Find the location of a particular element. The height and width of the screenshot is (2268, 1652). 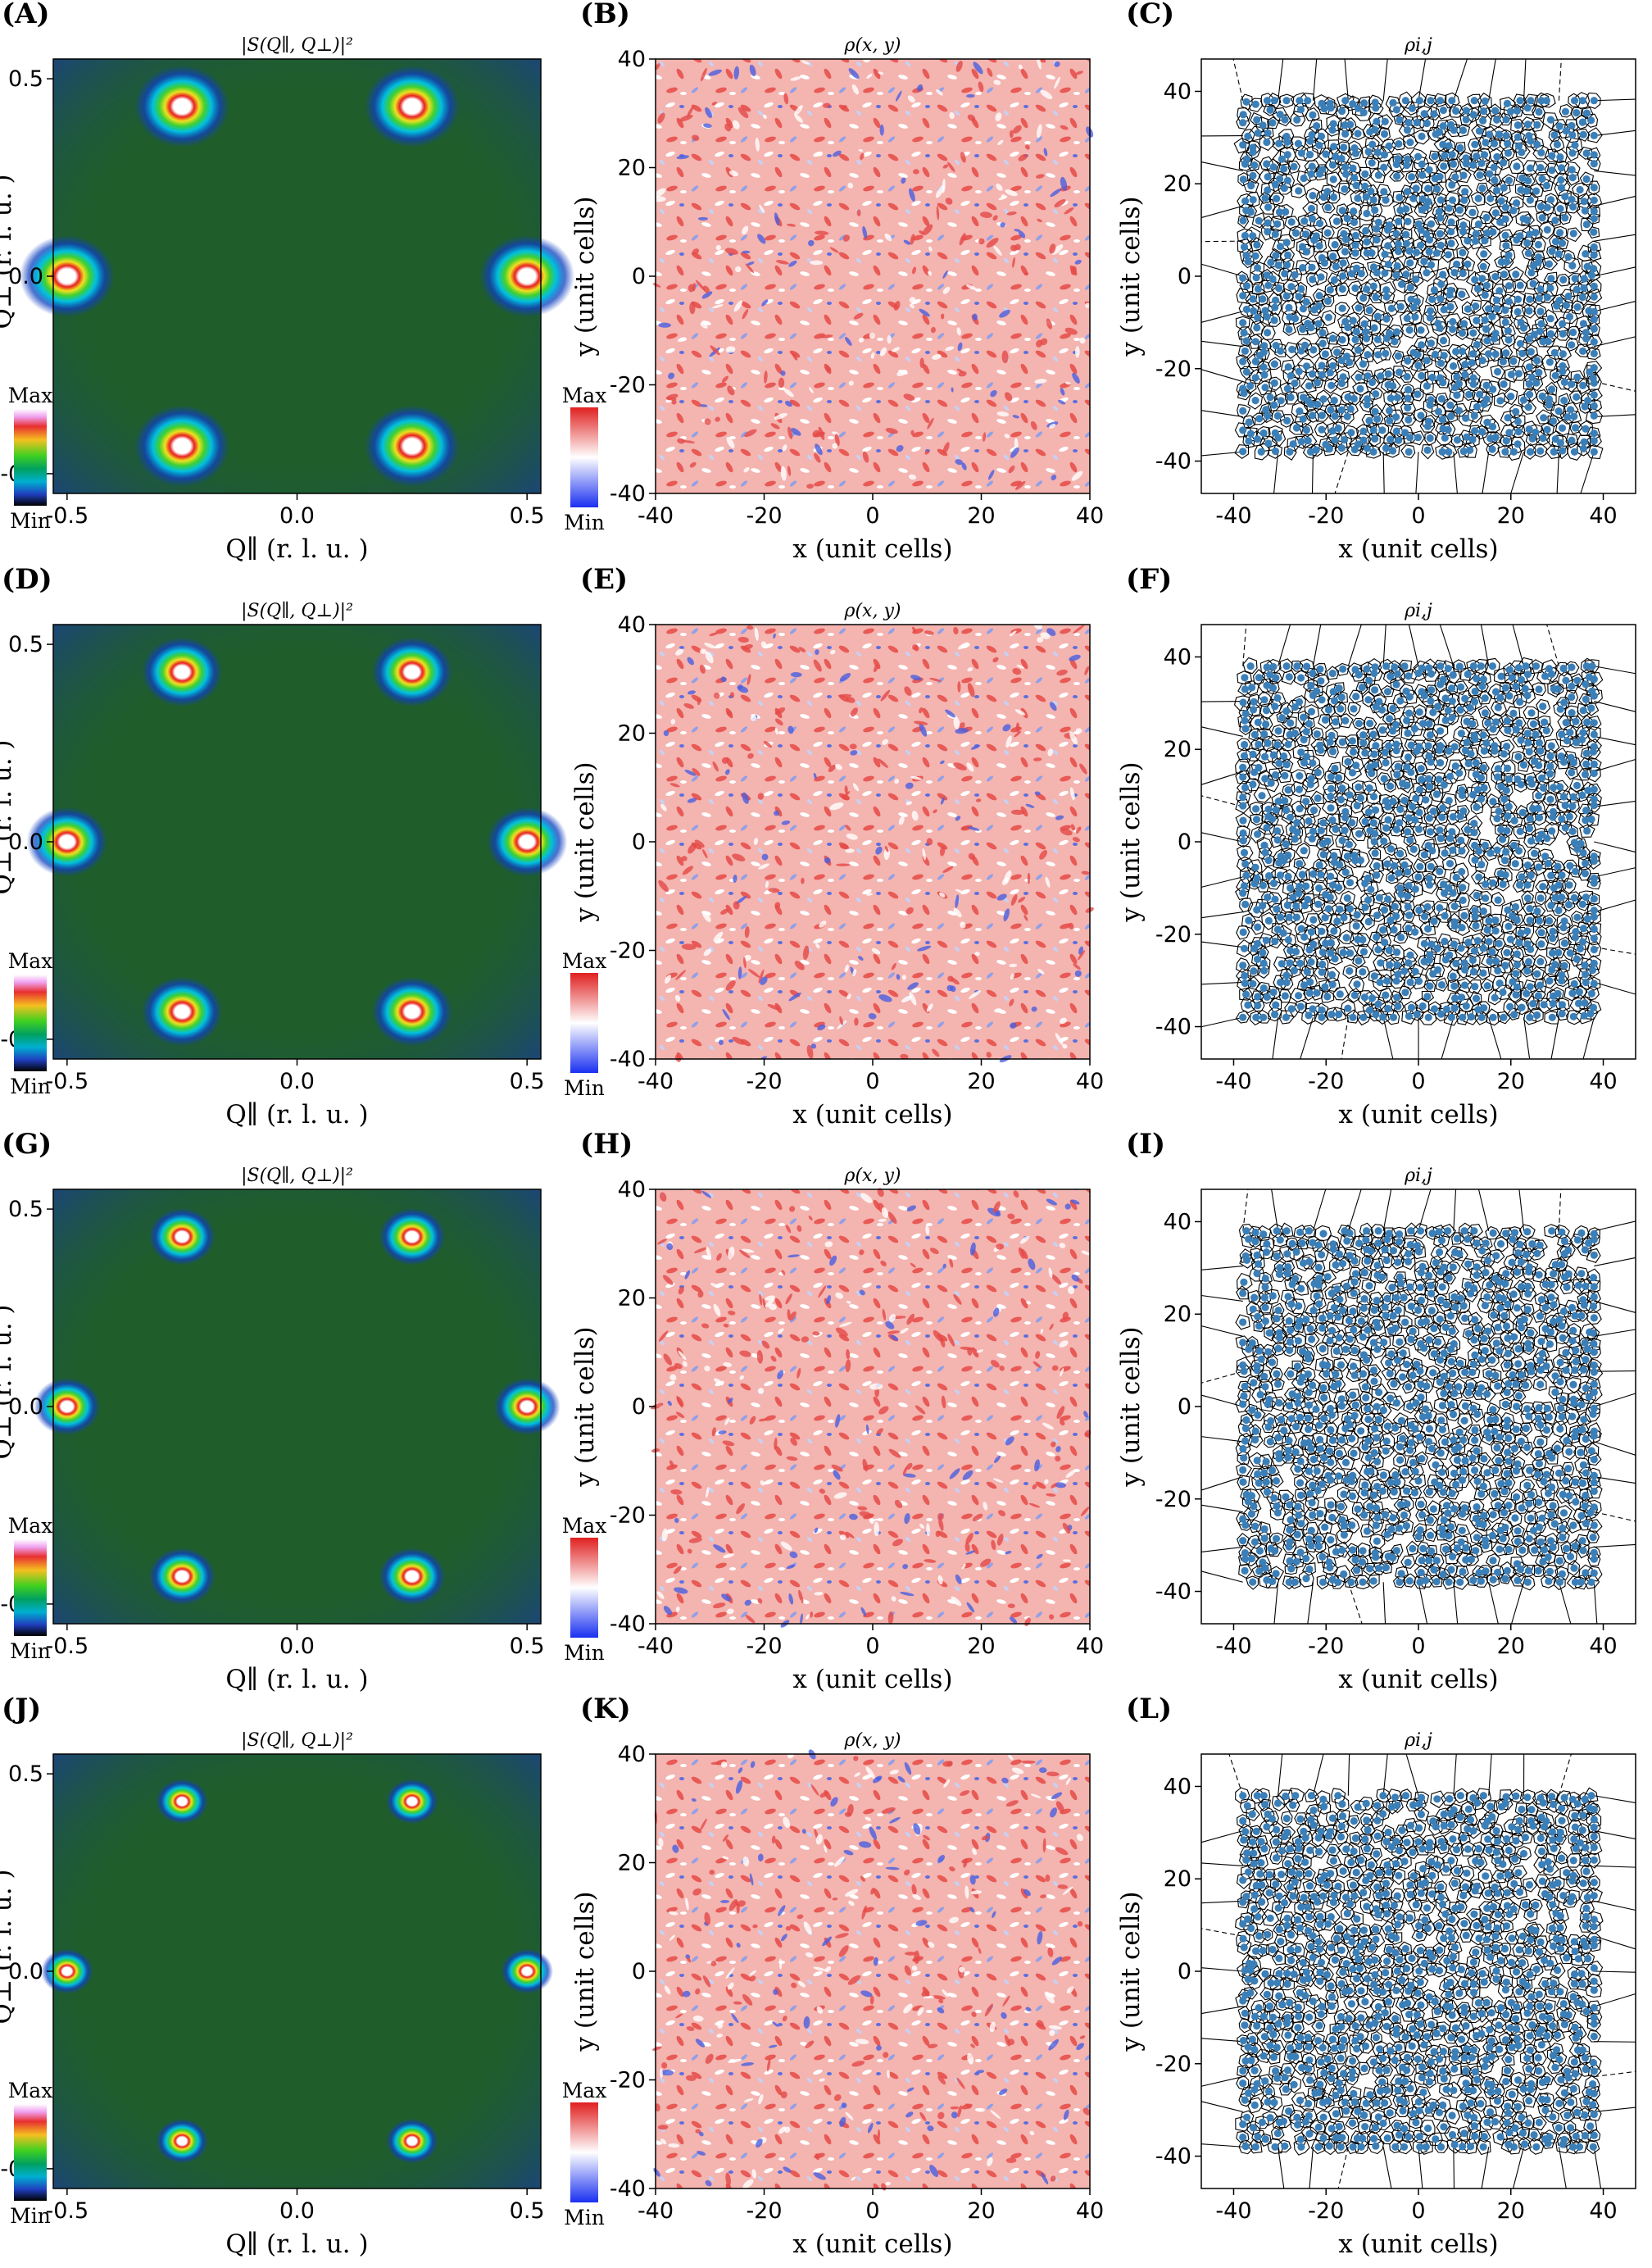

x-axis-label: x (unit cells) is located at coordinates (872, 549).